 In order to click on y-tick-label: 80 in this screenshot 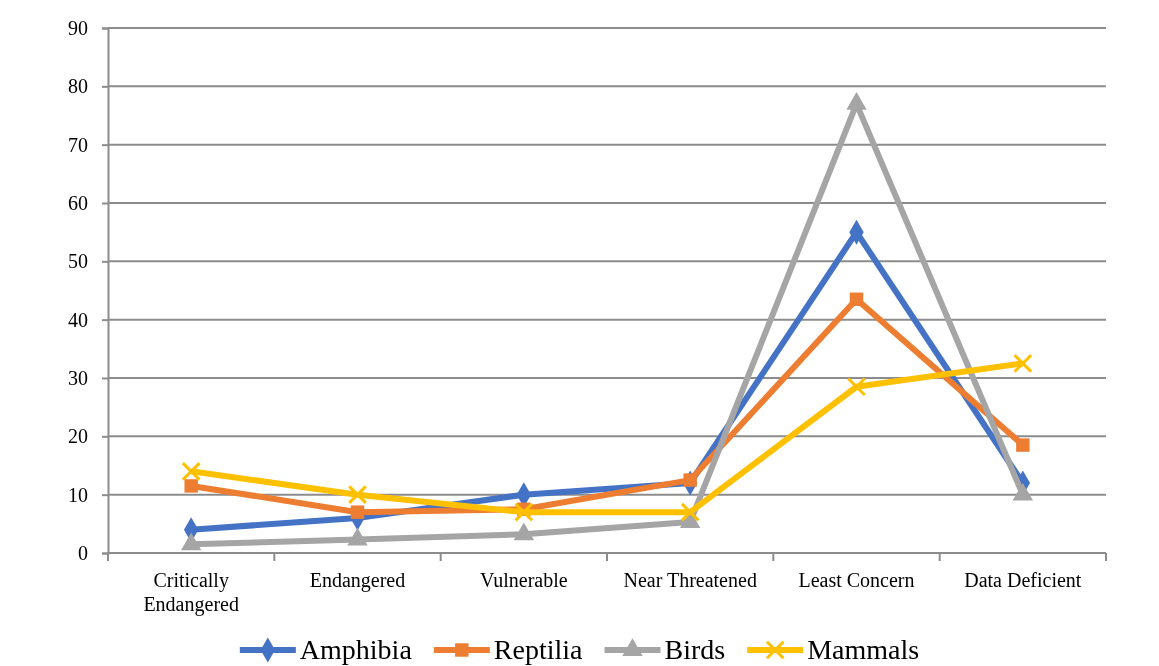, I will do `click(78, 86)`.